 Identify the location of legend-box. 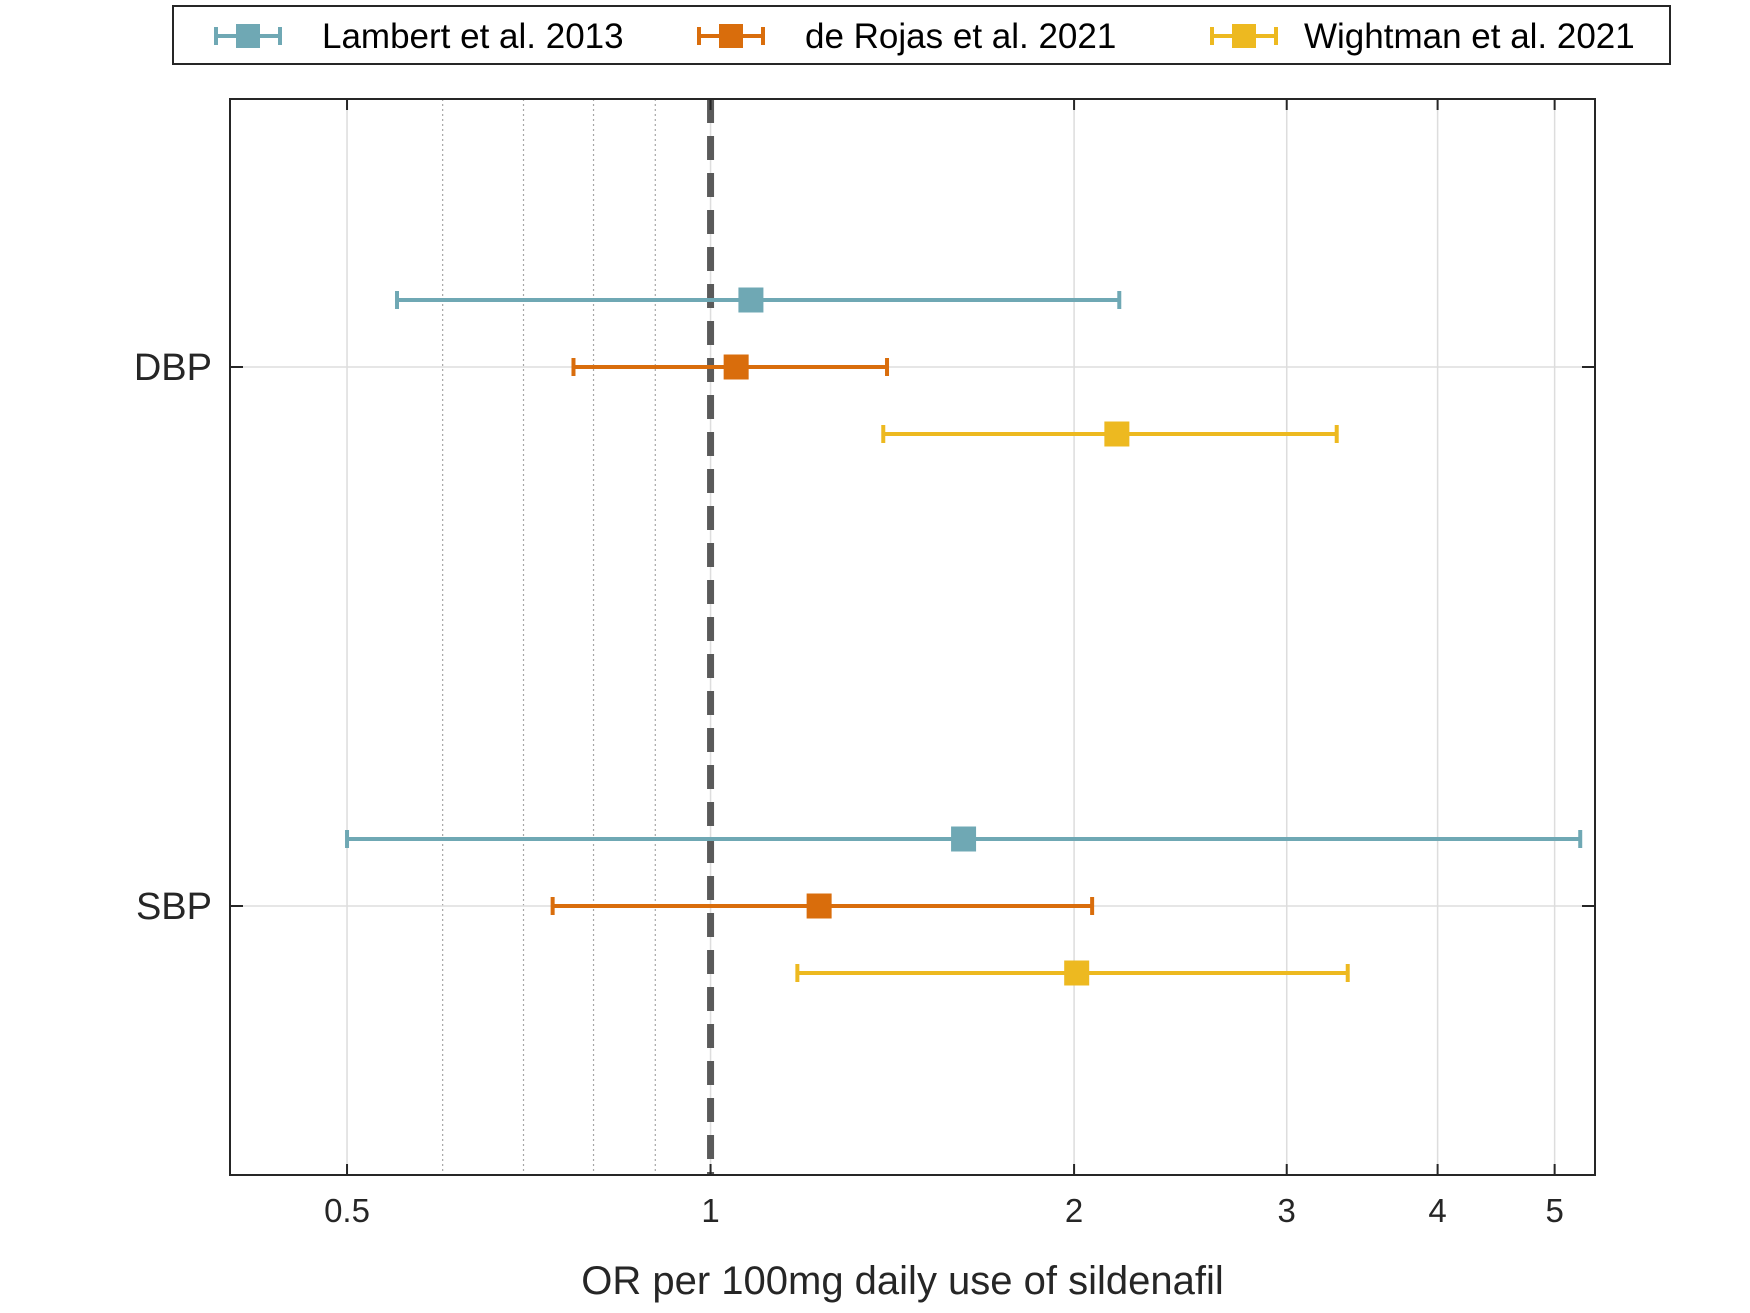
(921, 35).